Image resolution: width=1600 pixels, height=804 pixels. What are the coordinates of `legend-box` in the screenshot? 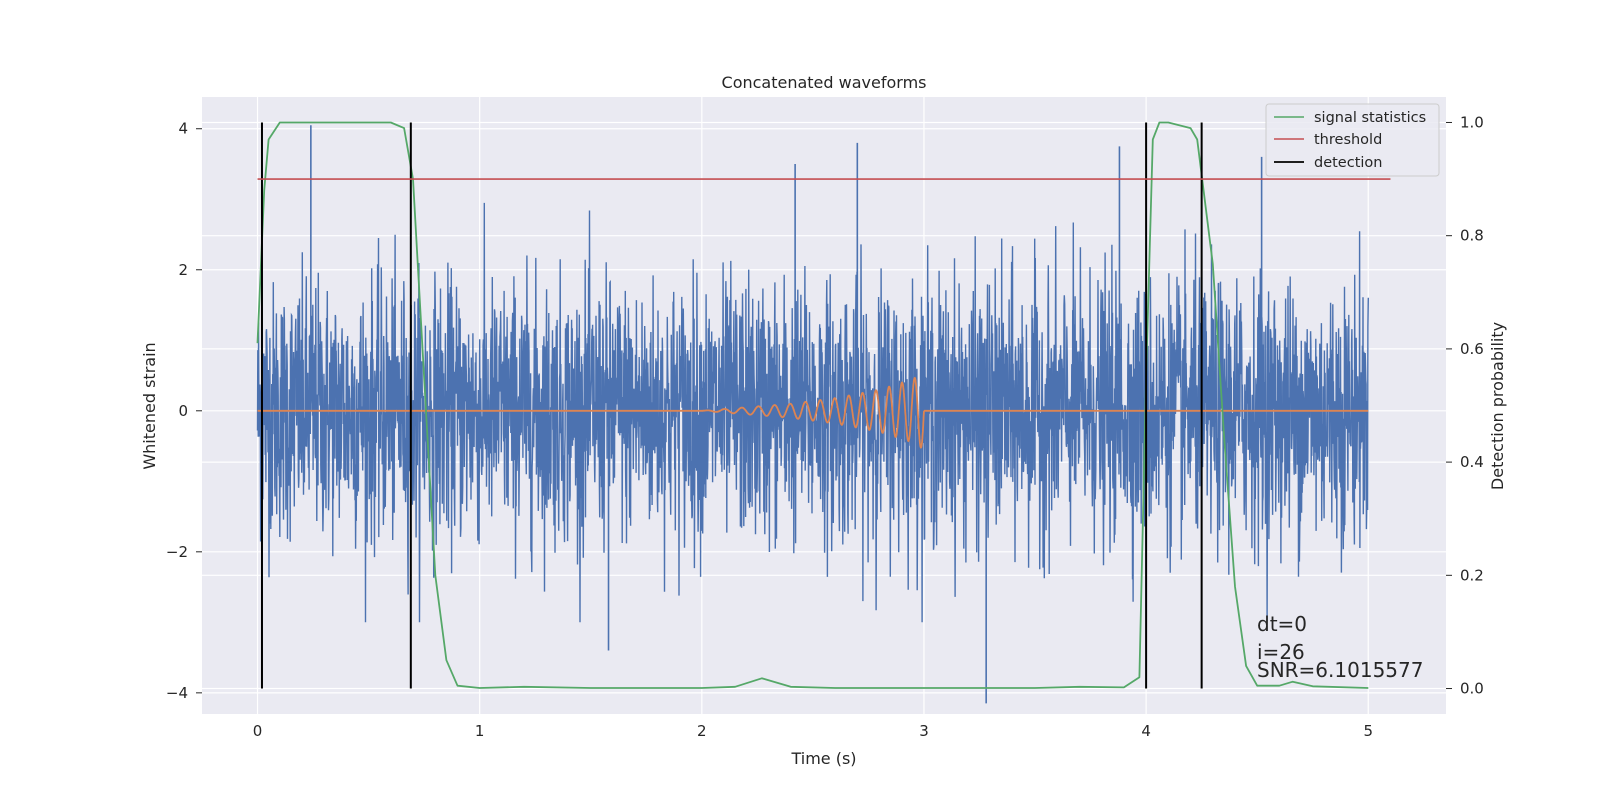 It's located at (1352, 140).